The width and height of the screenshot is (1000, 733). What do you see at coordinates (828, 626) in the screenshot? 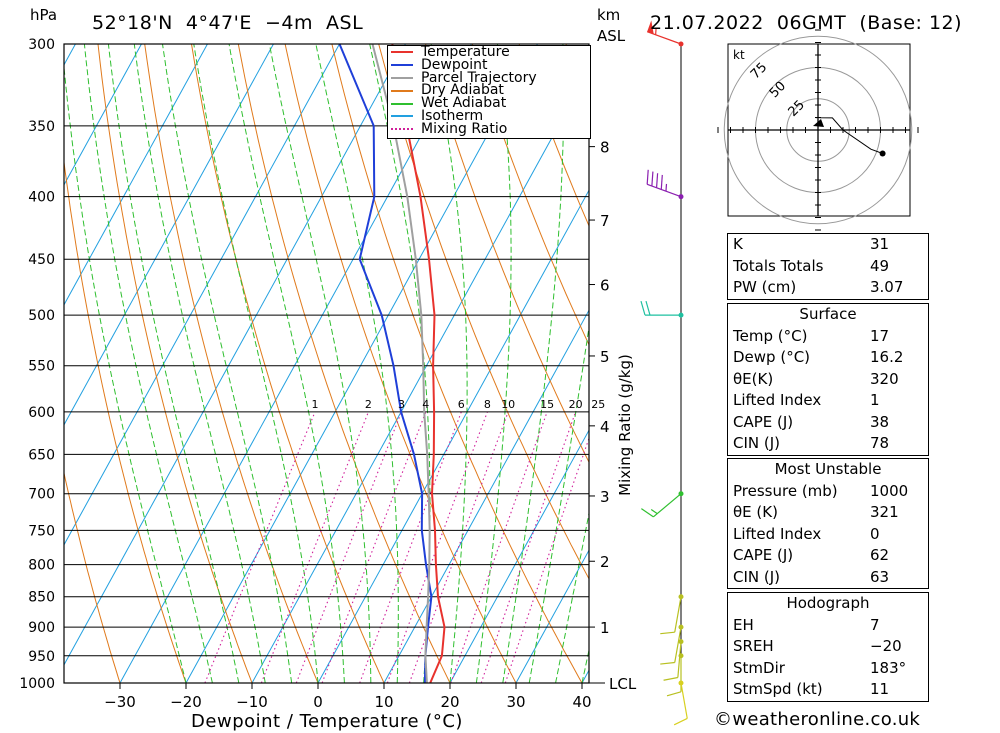
I see `table-row: EH 7` at bounding box center [828, 626].